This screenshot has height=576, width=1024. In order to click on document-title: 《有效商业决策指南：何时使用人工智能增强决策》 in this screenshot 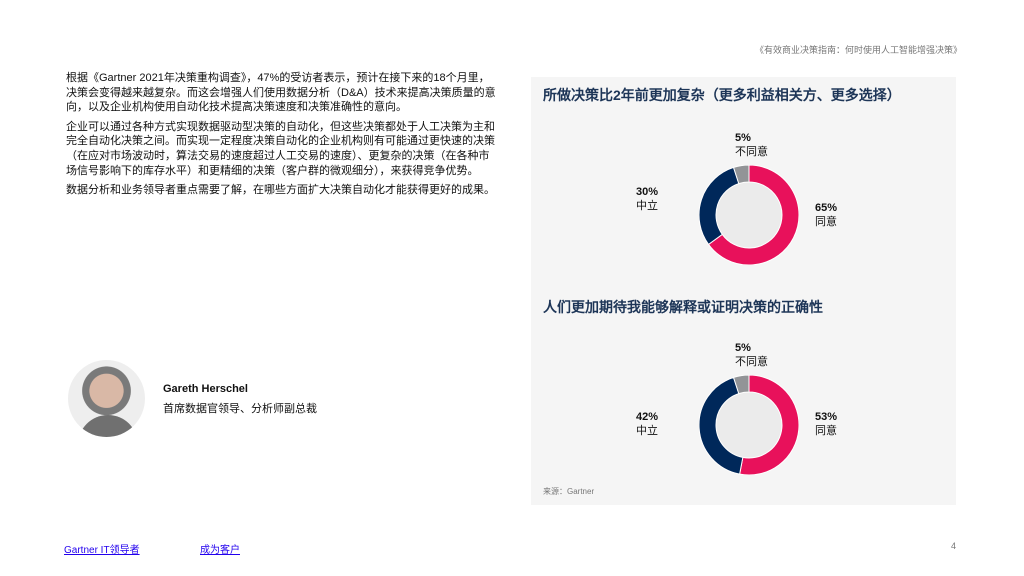, I will do `click(858, 50)`.